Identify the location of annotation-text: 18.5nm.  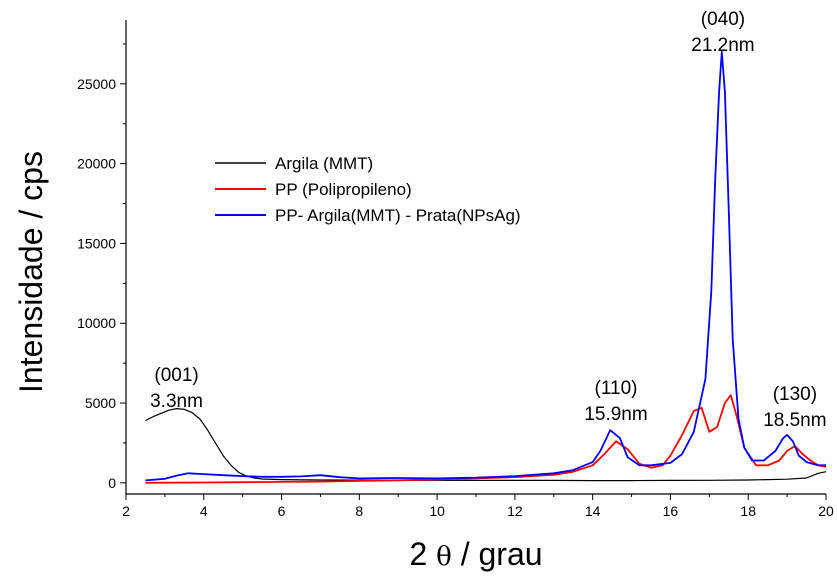
(794, 420).